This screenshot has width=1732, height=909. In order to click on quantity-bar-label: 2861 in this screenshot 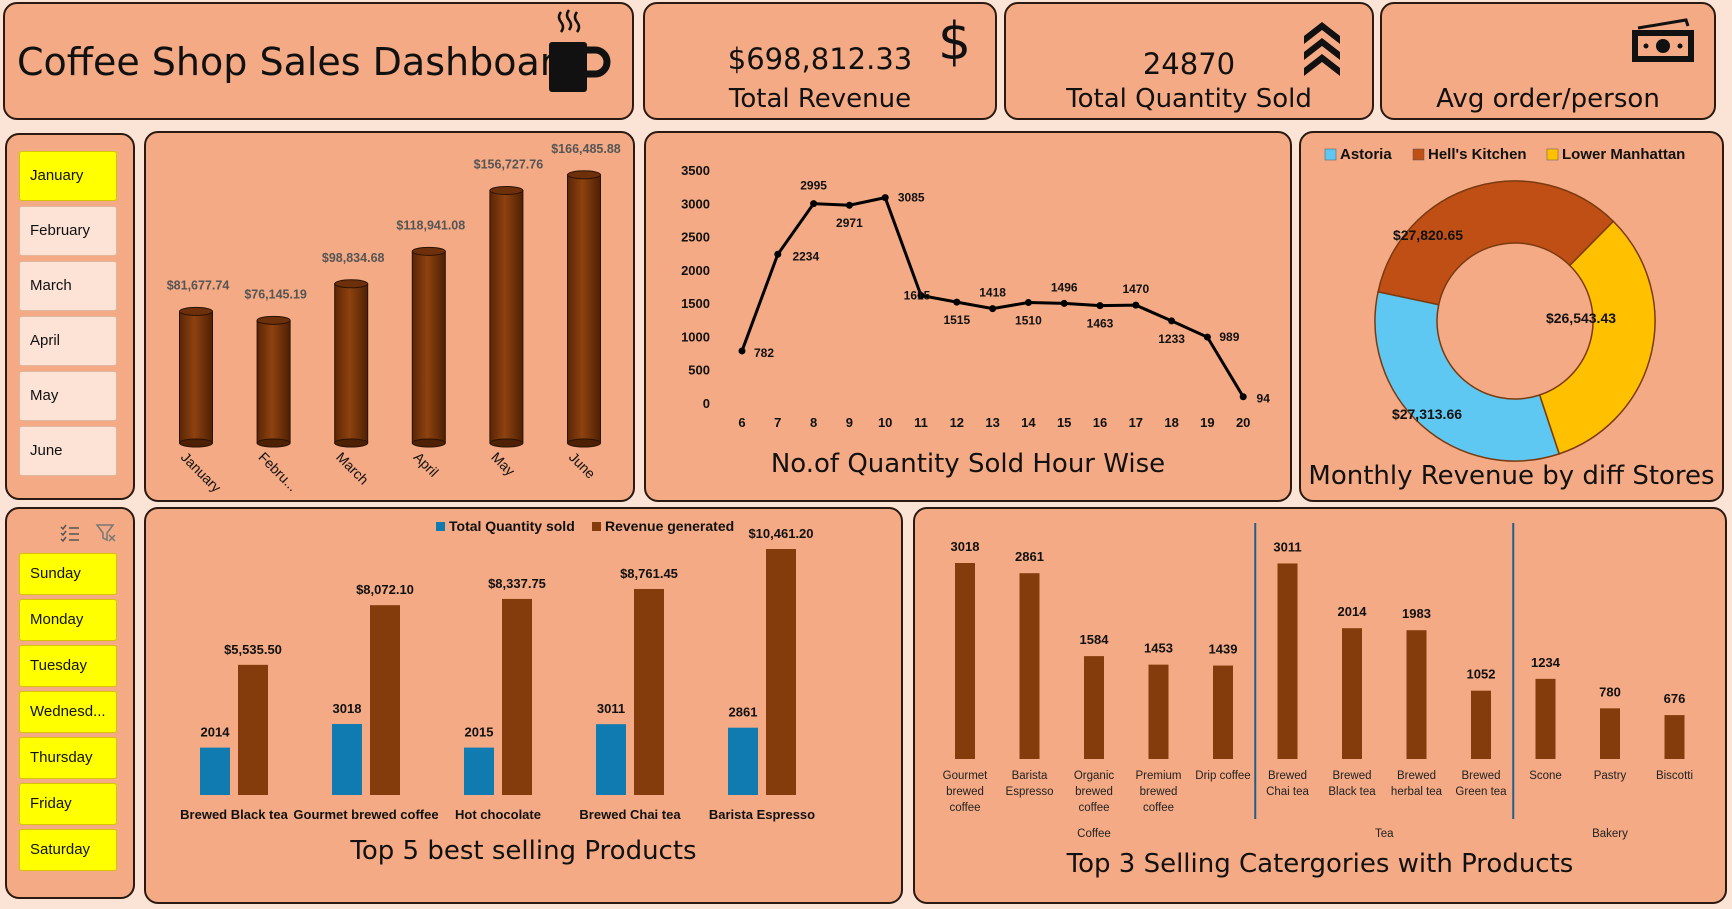, I will do `click(743, 712)`.